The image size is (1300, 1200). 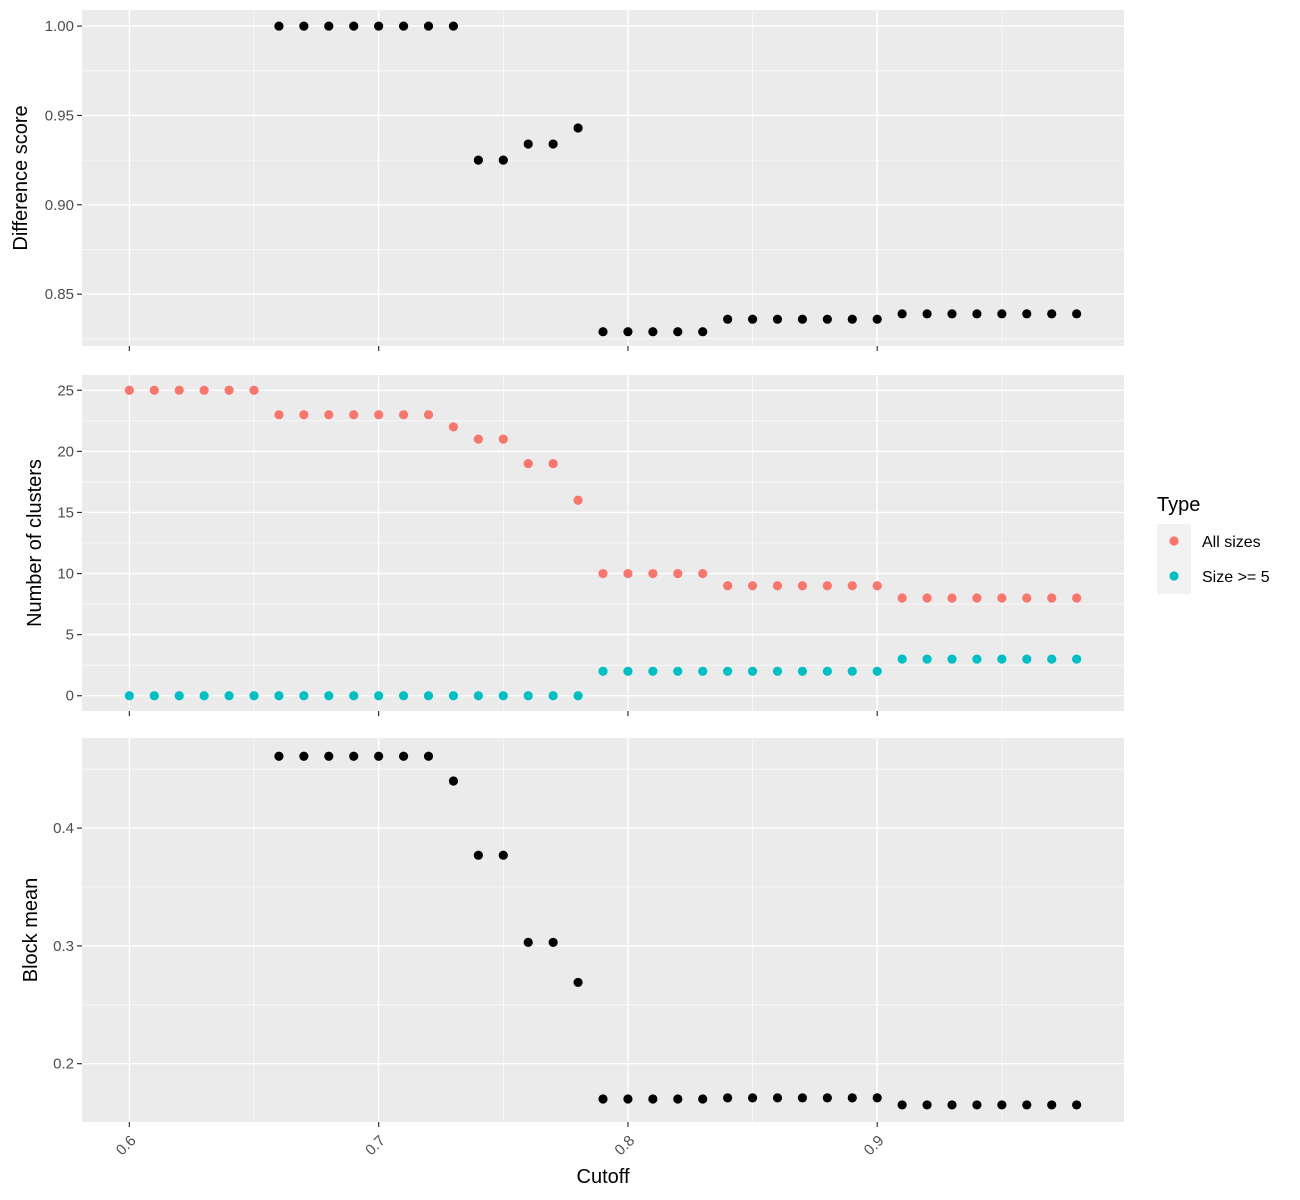 What do you see at coordinates (69, 543) in the screenshot?
I see `y-axis-ticks: 0 5 10 15 20 25` at bounding box center [69, 543].